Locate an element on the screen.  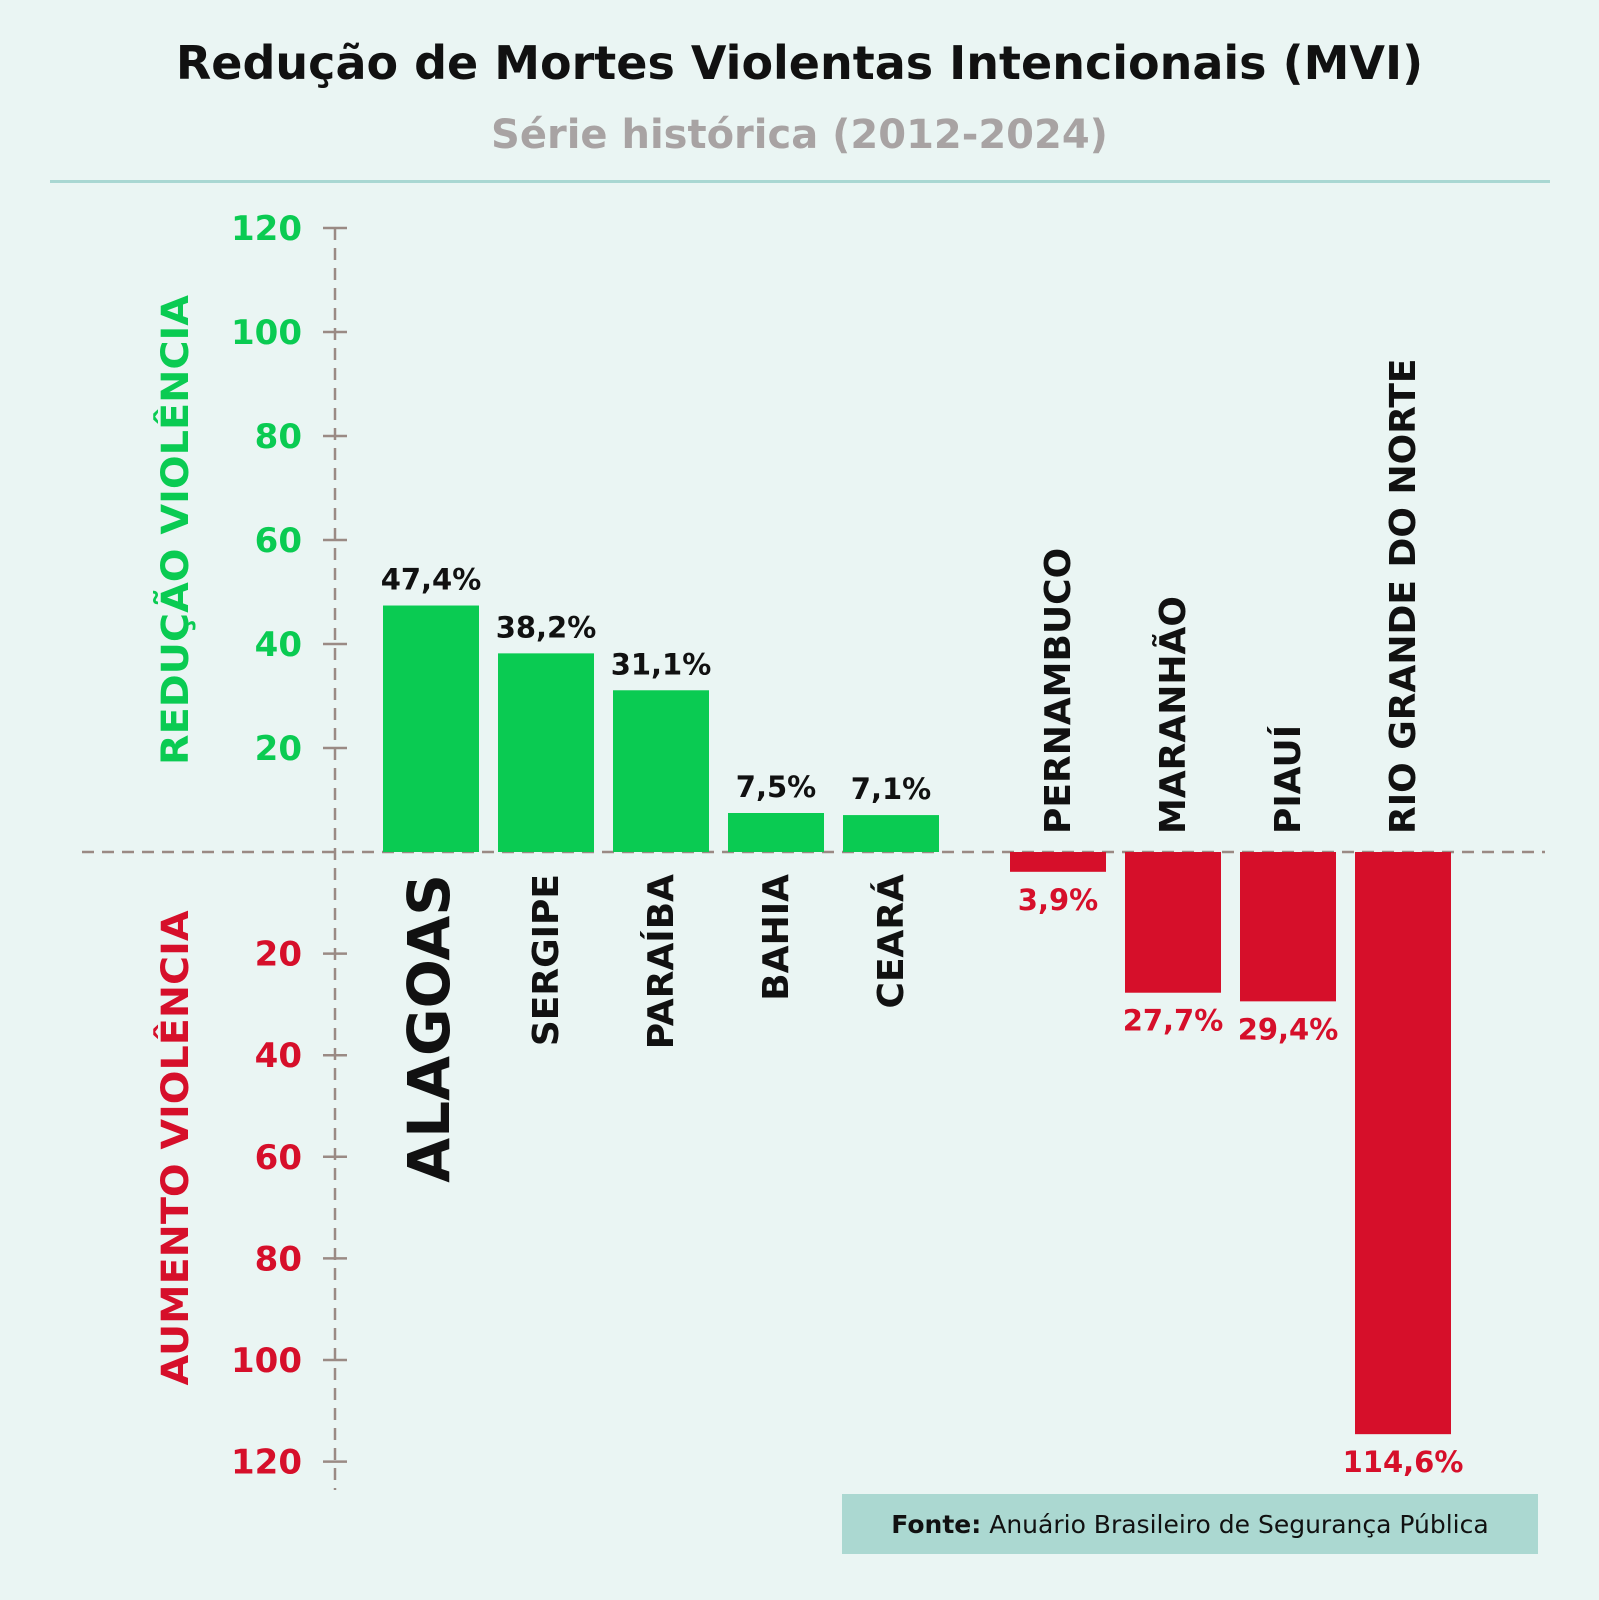
source-label: Fonte: is located at coordinates (936, 1524).